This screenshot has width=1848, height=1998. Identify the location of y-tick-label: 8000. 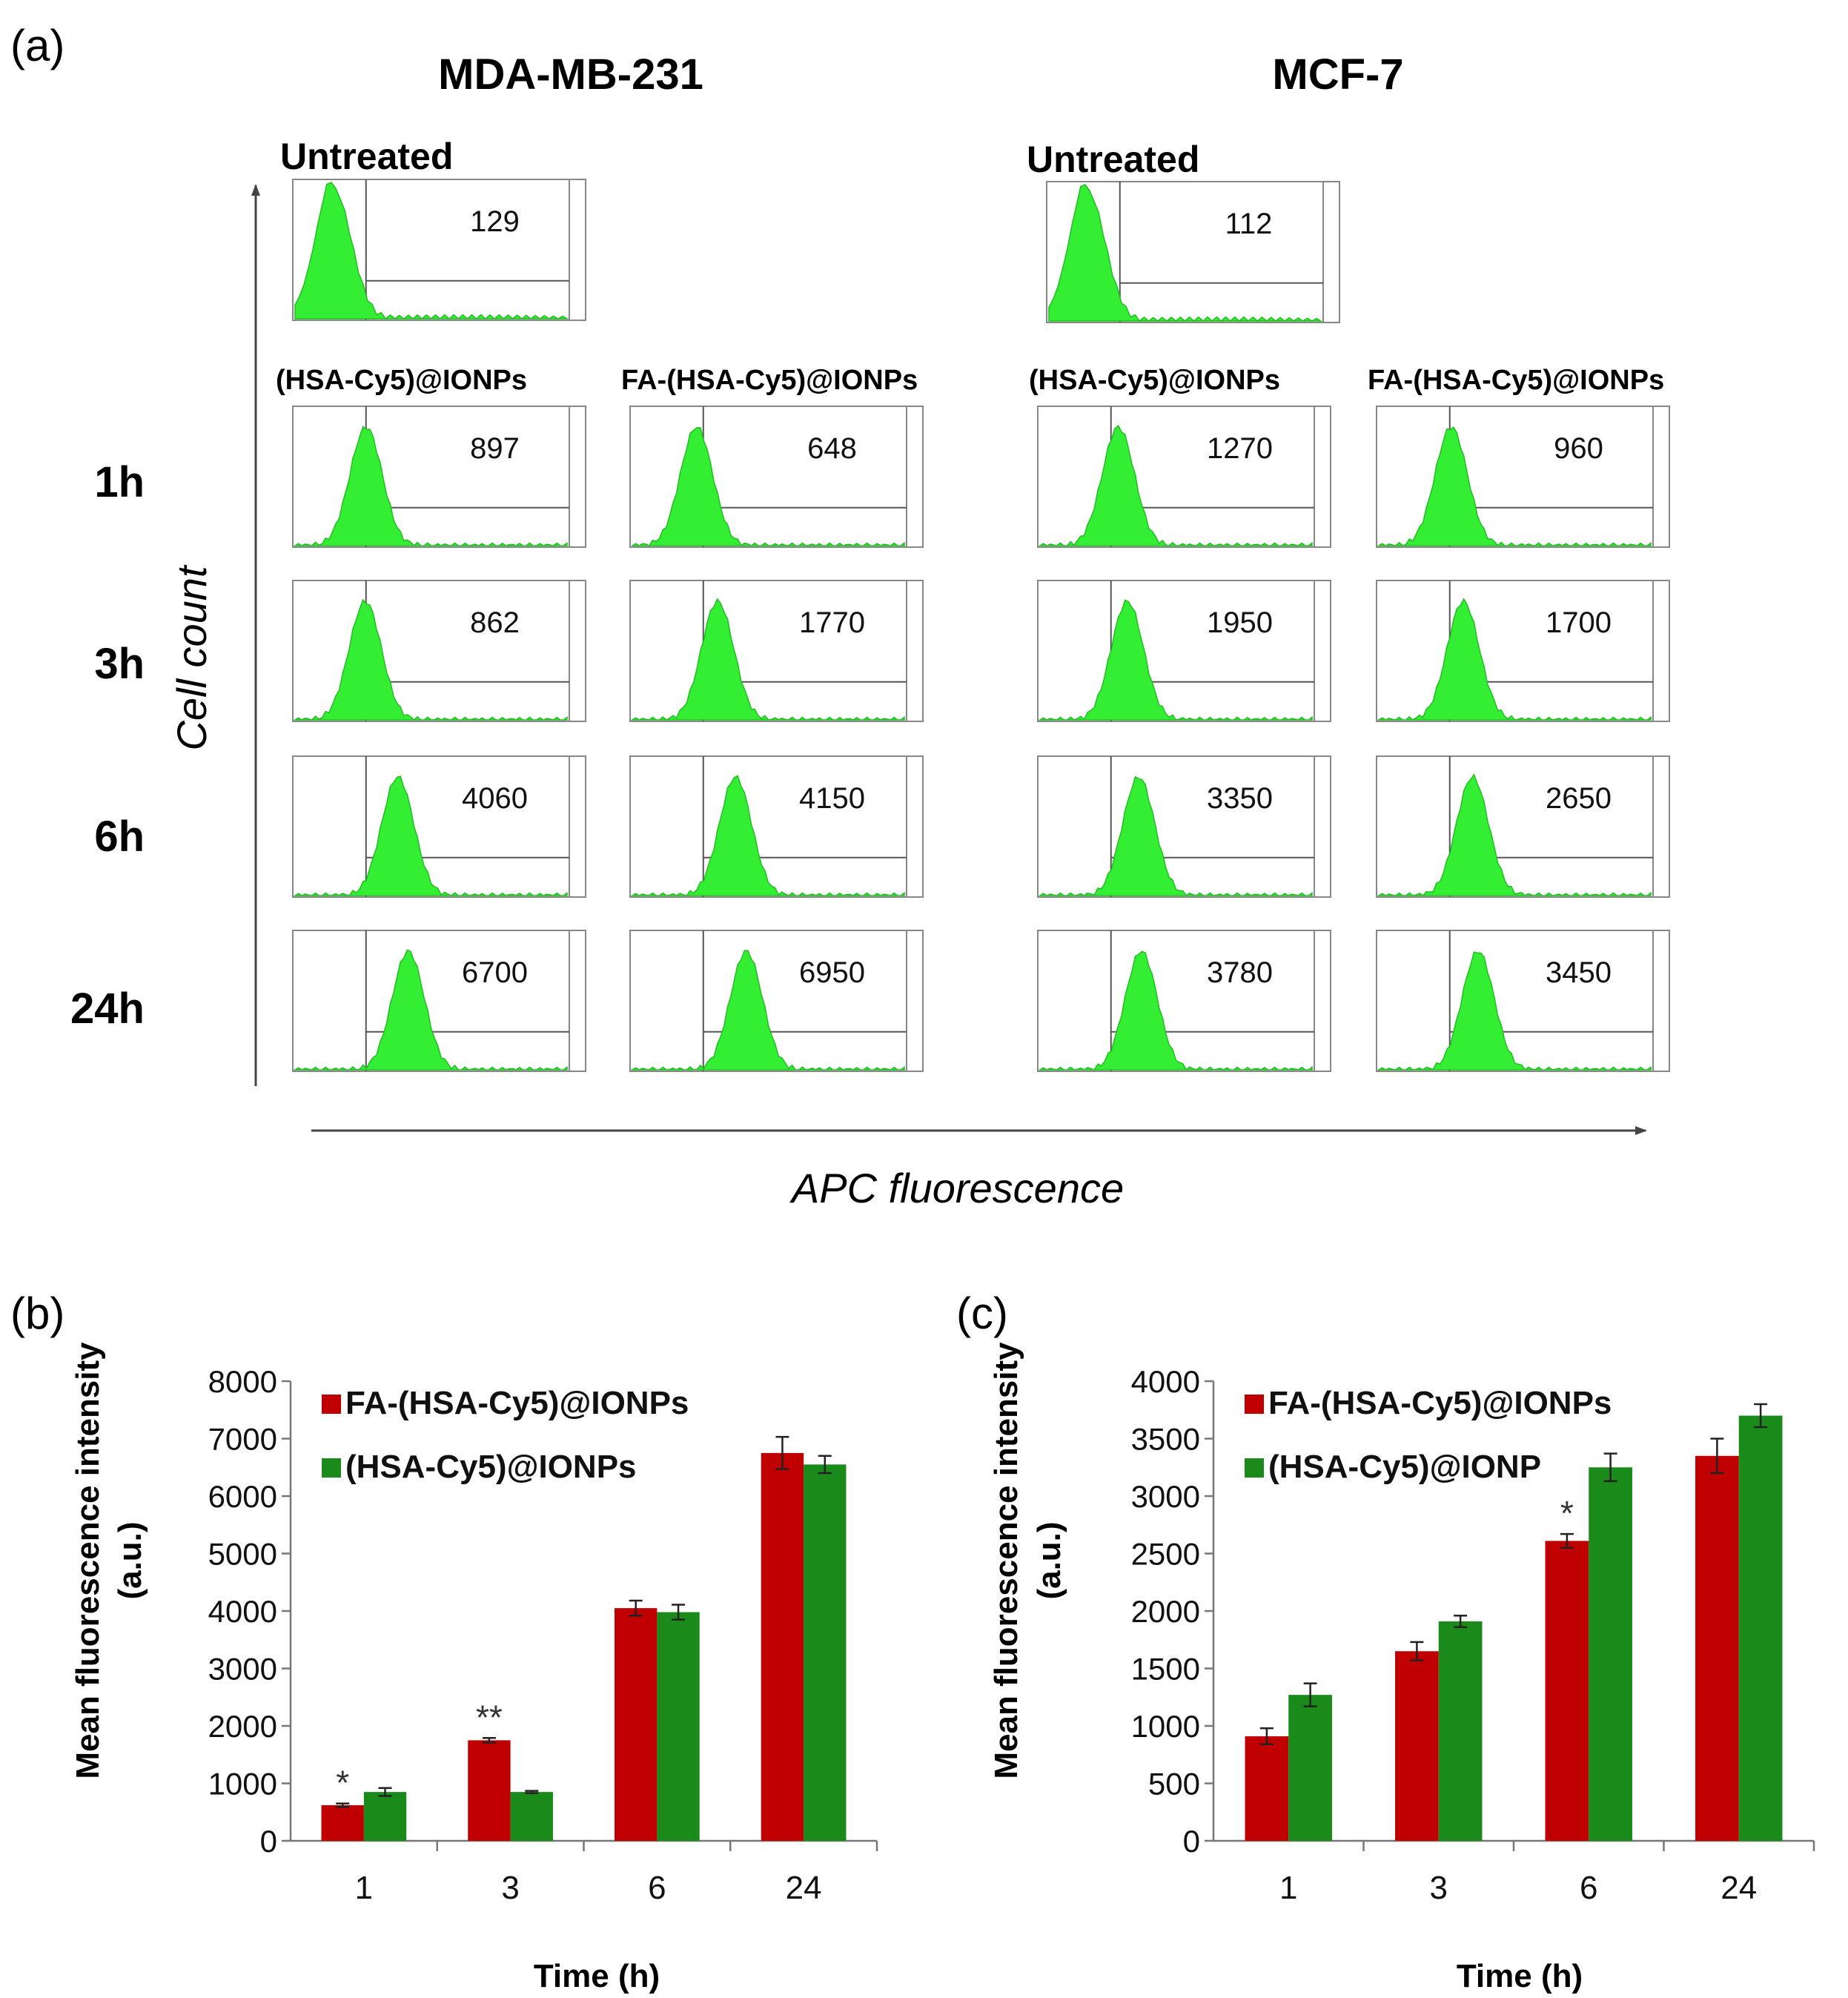
(242, 1381).